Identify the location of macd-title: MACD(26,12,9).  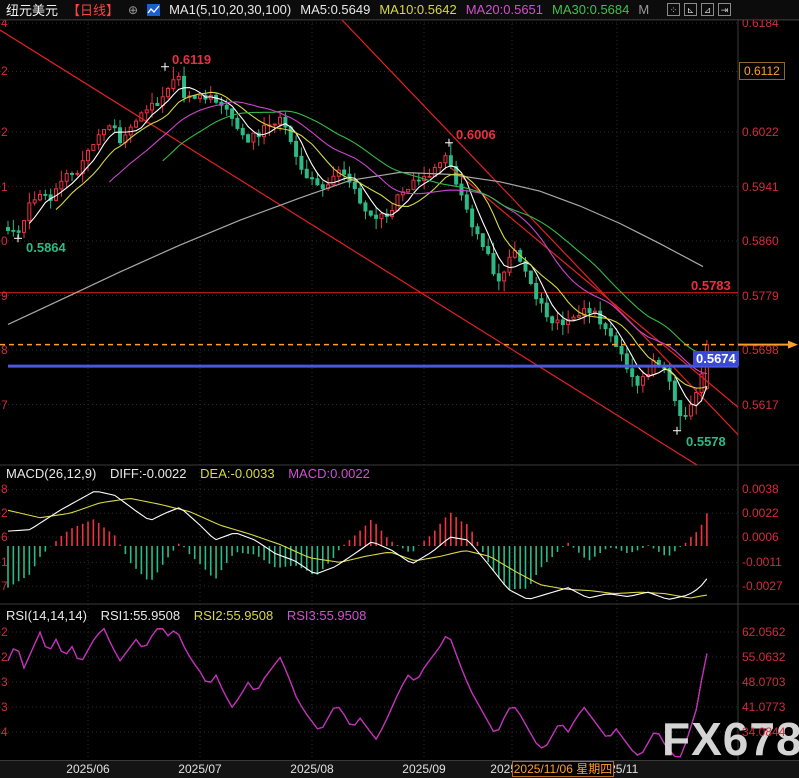
(51, 473).